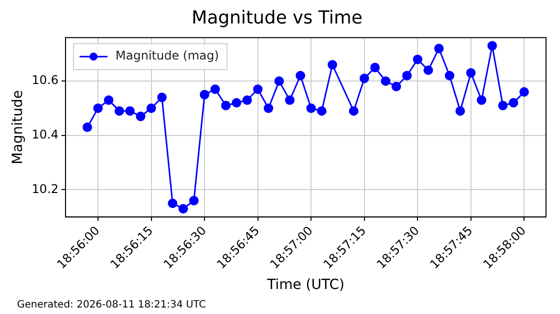 The image size is (560, 314). I want to click on chart-title: Magnitude vs Time, so click(277, 17).